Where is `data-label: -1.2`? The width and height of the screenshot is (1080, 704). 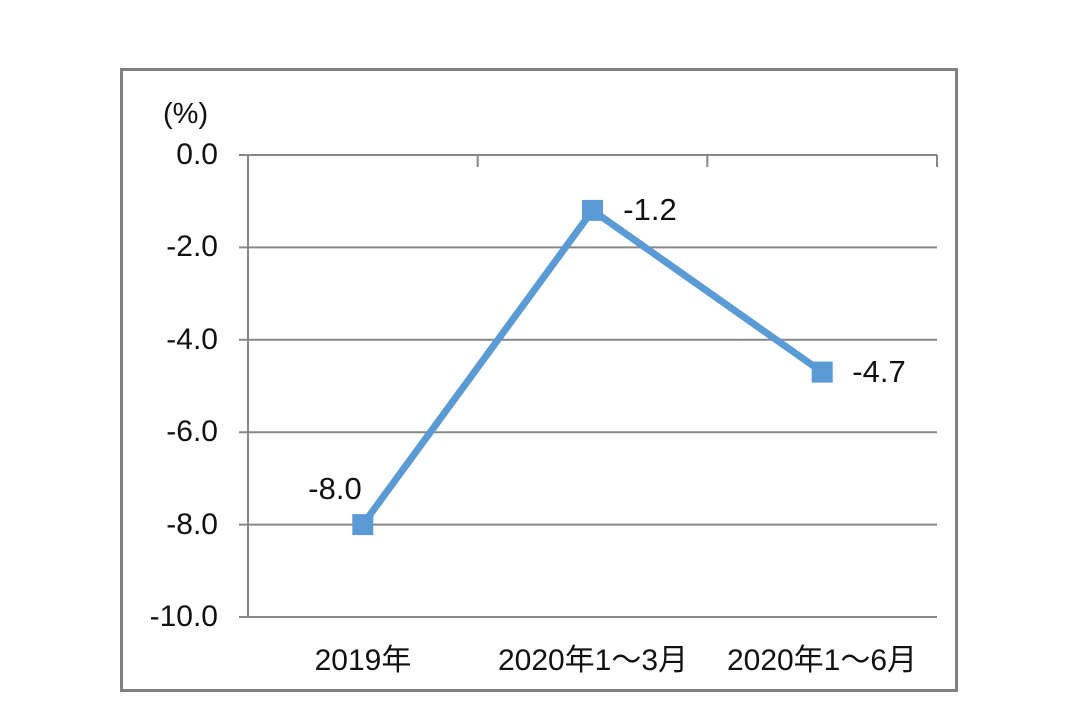 data-label: -1.2 is located at coordinates (650, 209).